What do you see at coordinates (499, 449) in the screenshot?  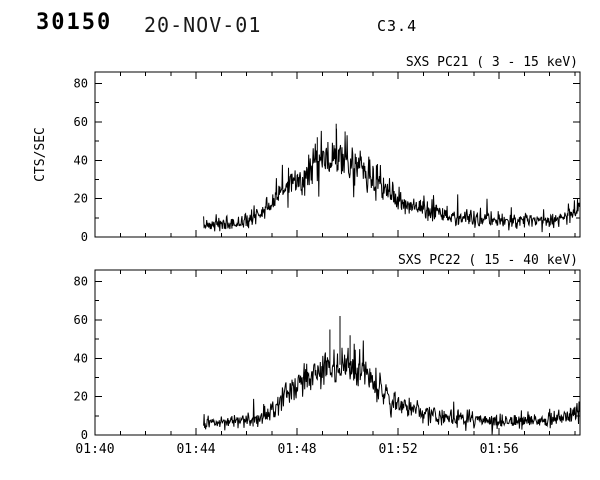 I see `x-tick-label: 01:56` at bounding box center [499, 449].